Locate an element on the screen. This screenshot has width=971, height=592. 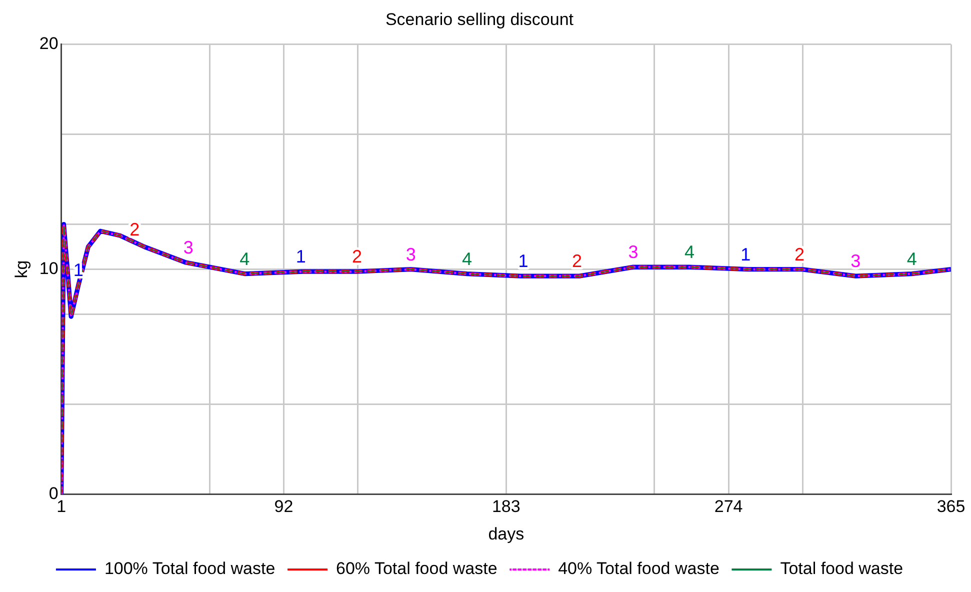
legend-label: 100% Total food waste is located at coordinates (190, 568).